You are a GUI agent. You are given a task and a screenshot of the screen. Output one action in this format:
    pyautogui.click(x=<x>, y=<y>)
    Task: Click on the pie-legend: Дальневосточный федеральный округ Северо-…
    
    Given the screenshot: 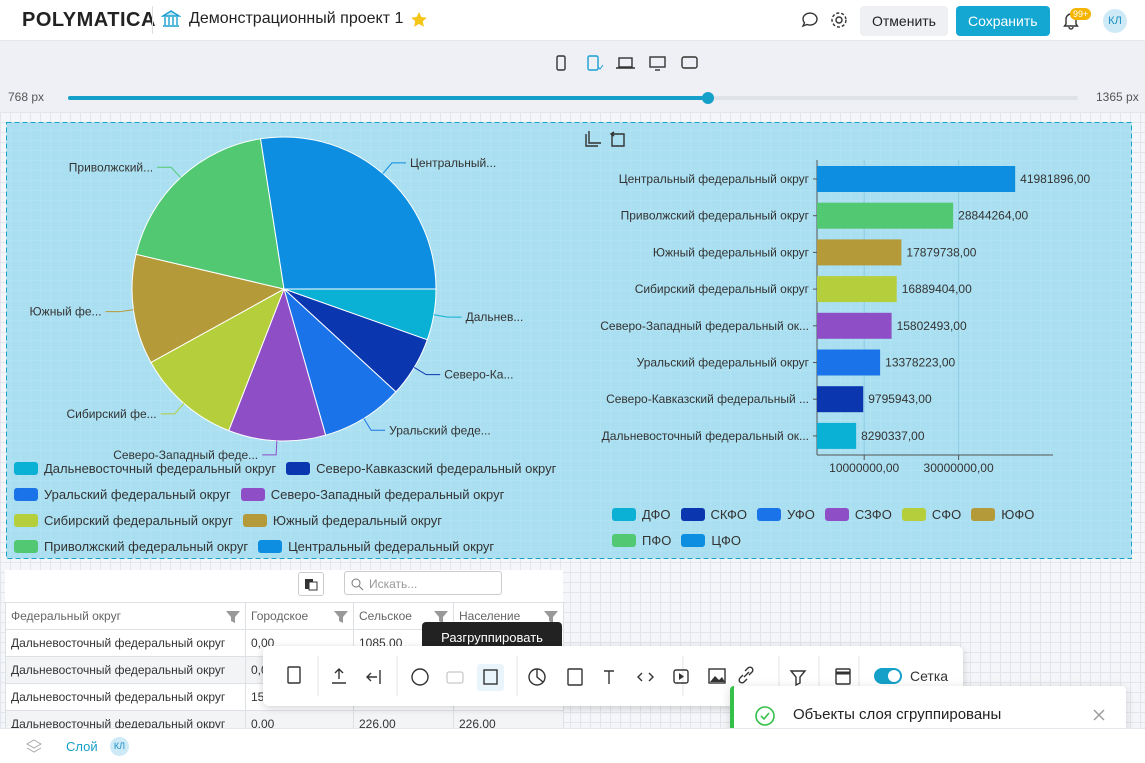 What is the action you would take?
    pyautogui.click(x=294, y=512)
    